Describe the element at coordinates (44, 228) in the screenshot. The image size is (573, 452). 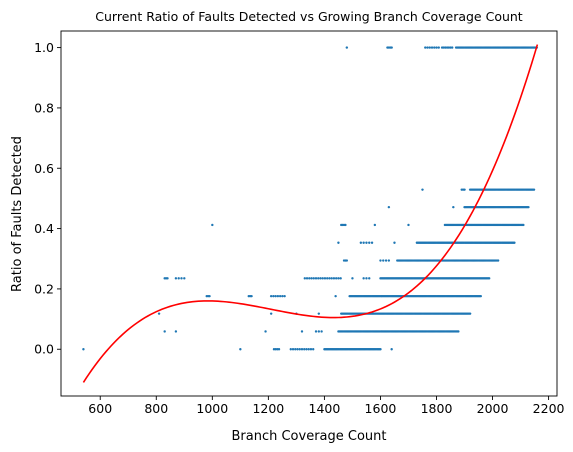
I see `y-tick-label: 0.4` at that location.